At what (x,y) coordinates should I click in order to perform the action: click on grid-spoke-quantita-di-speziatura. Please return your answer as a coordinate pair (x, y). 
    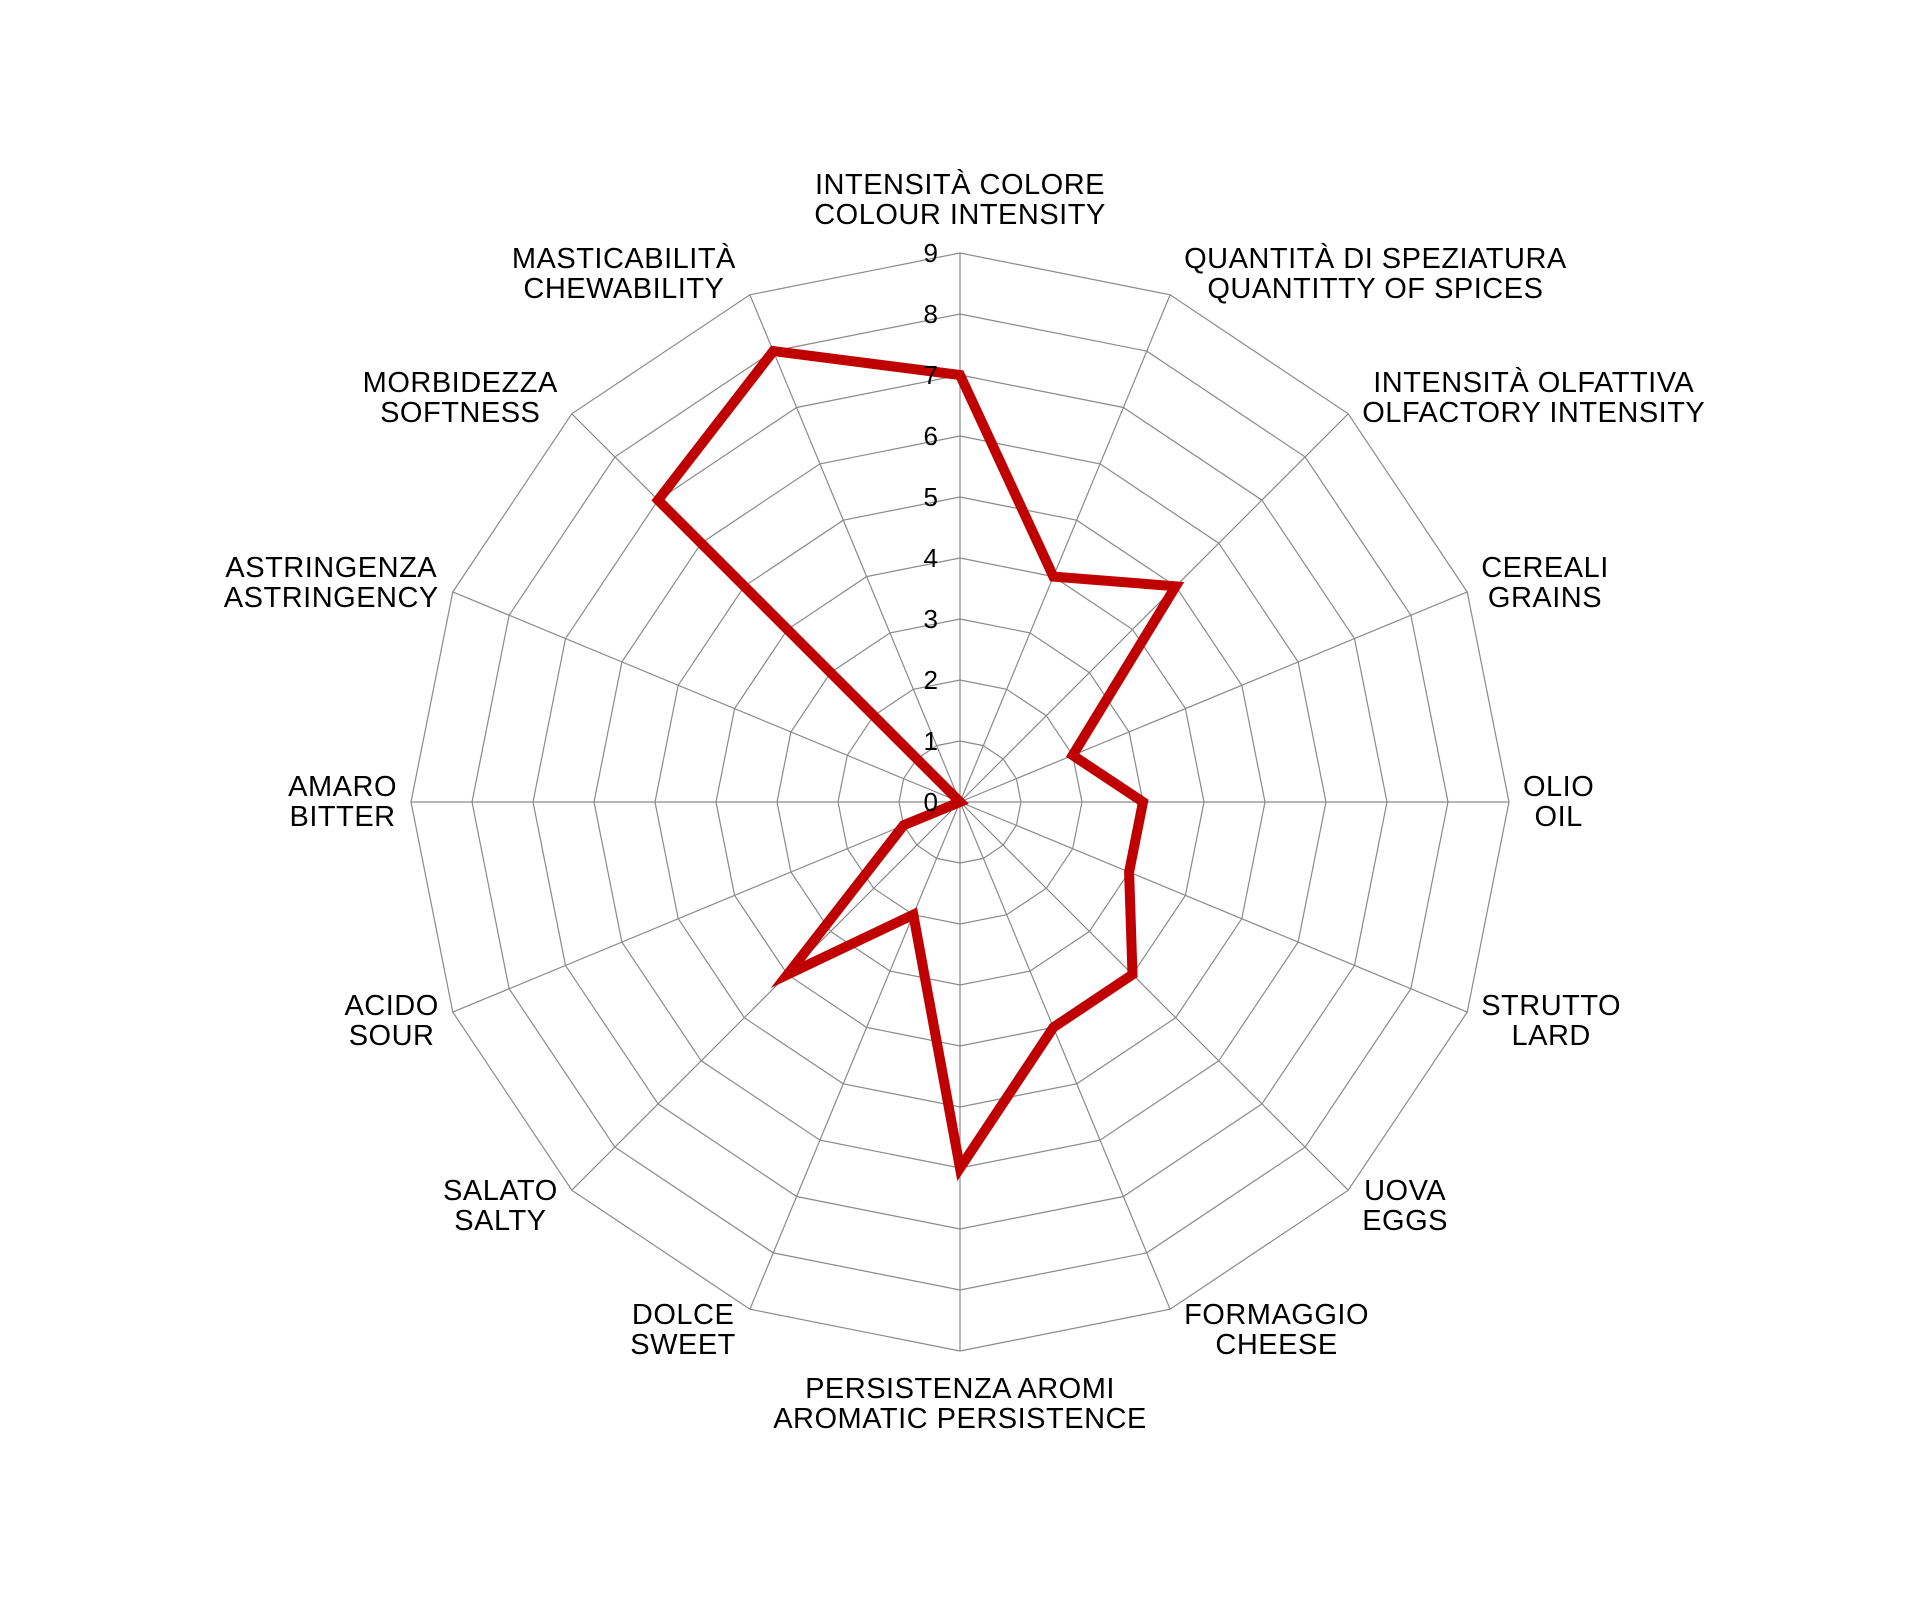
    Looking at the image, I should click on (1065, 548).